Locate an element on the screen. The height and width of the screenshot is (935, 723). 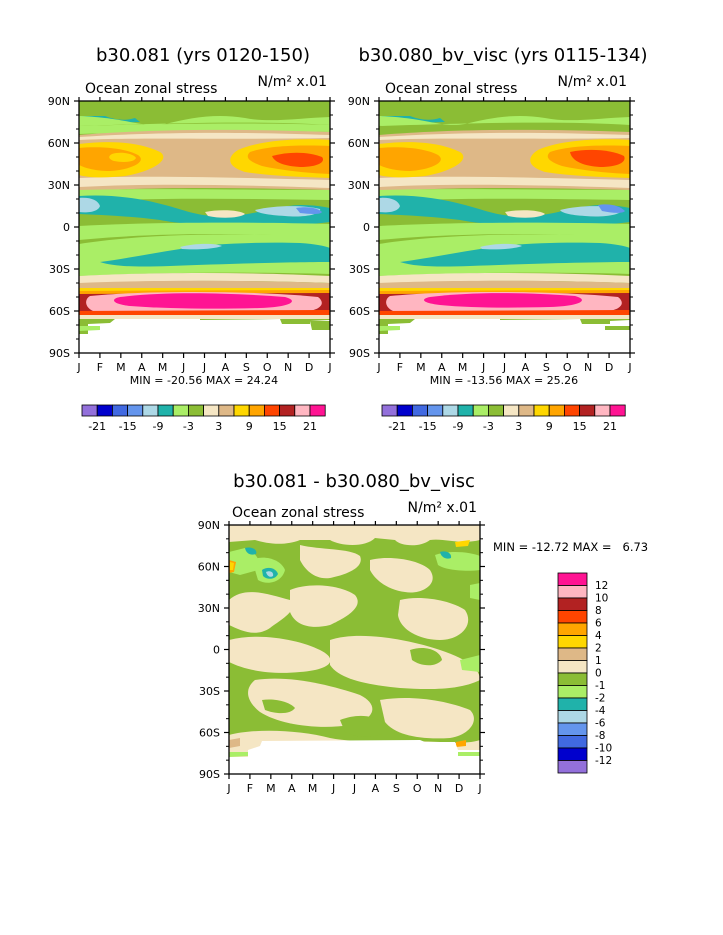
panel-3-x-tick-label: N is located at coordinates (438, 788).